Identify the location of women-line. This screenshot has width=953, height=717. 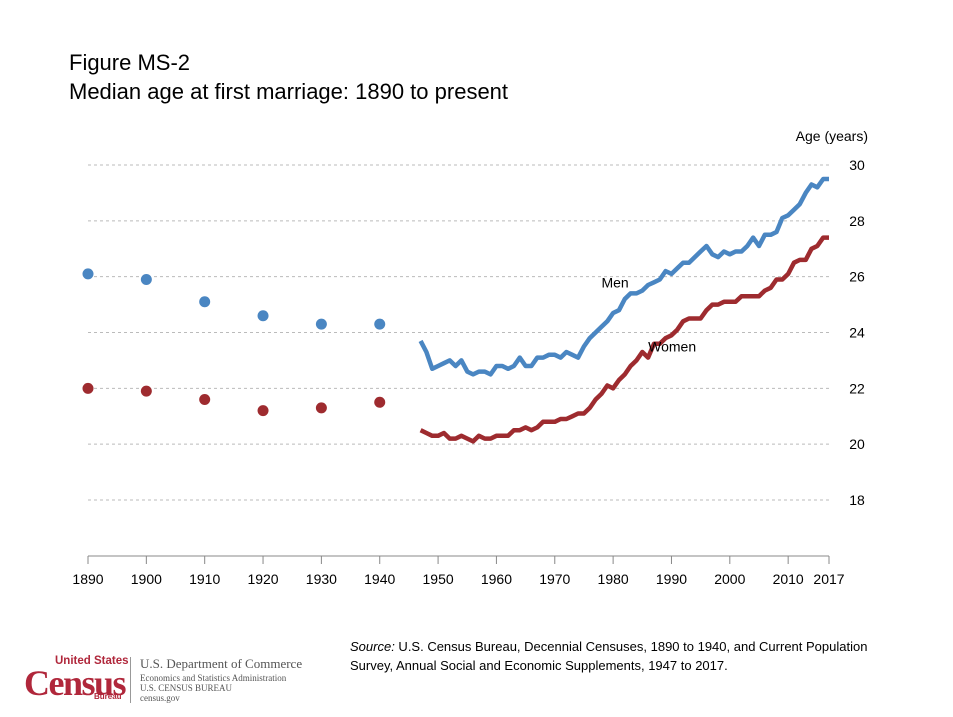
(624, 339).